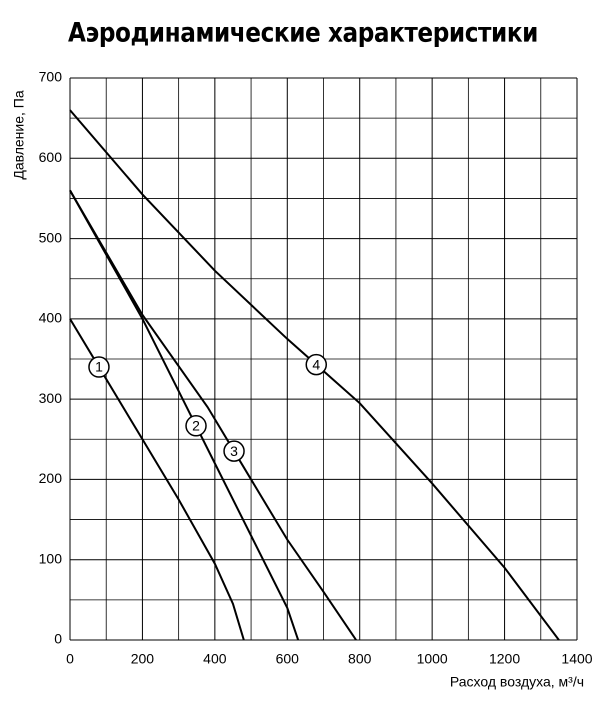  I want to click on curve-label: 2, so click(196, 426).